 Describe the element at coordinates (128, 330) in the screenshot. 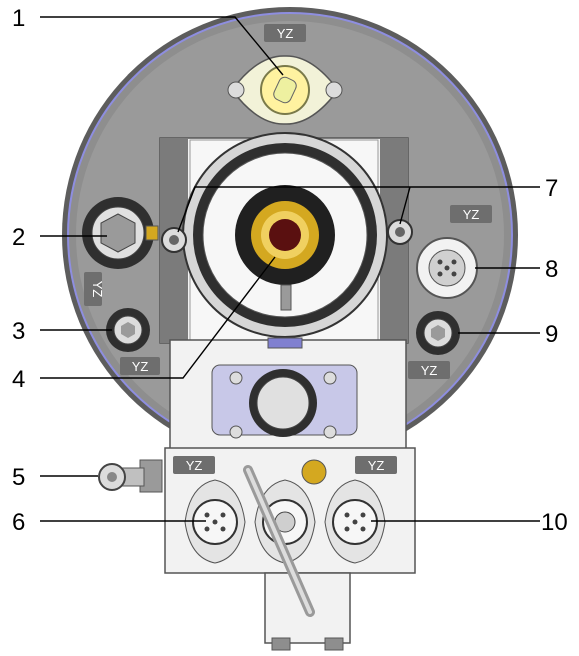

I see `left-lower-hex-port` at that location.